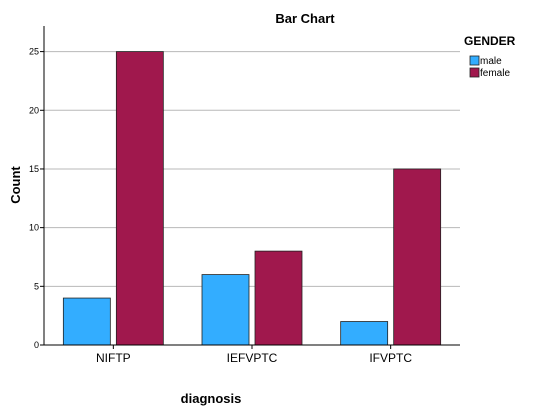 This screenshot has height=418, width=540. What do you see at coordinates (252, 358) in the screenshot?
I see `x-tick-label: IEFVPTC` at bounding box center [252, 358].